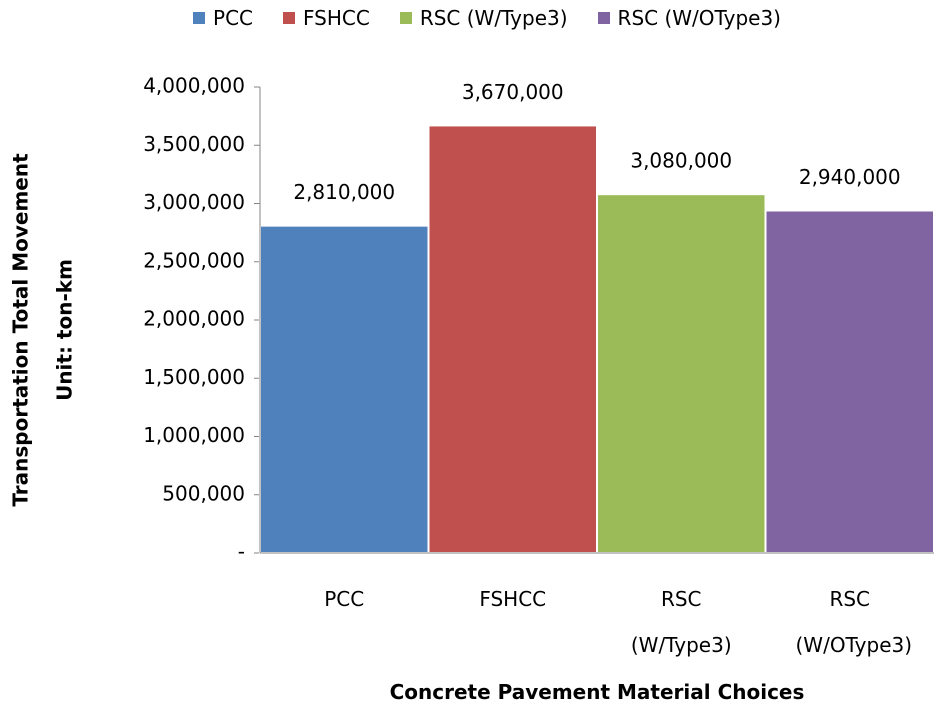 This screenshot has width=934, height=713. What do you see at coordinates (344, 192) in the screenshot?
I see `data-label: 2,810,000` at bounding box center [344, 192].